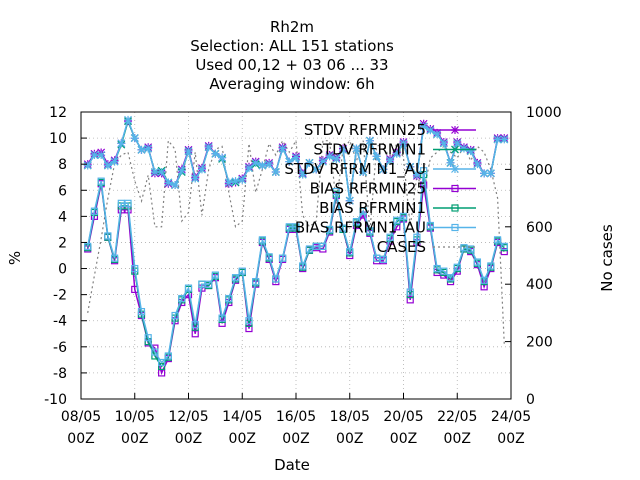  Describe the element at coordinates (607, 258) in the screenshot. I see `y2-axis-label: No cases` at that location.